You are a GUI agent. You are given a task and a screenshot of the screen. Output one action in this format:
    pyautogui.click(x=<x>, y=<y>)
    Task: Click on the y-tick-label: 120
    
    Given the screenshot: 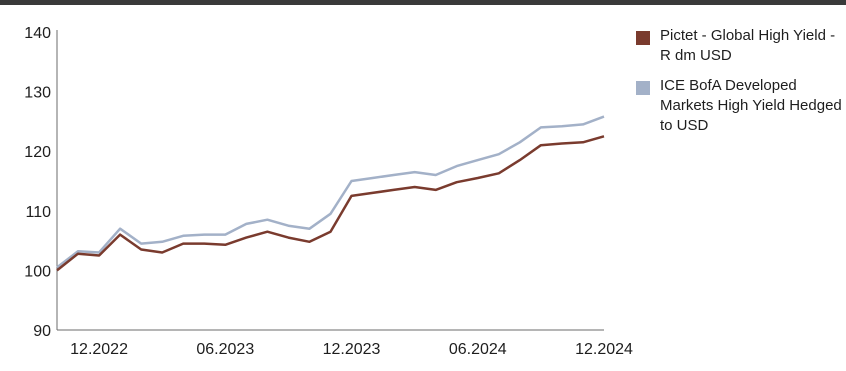 What is the action you would take?
    pyautogui.click(x=37, y=152)
    